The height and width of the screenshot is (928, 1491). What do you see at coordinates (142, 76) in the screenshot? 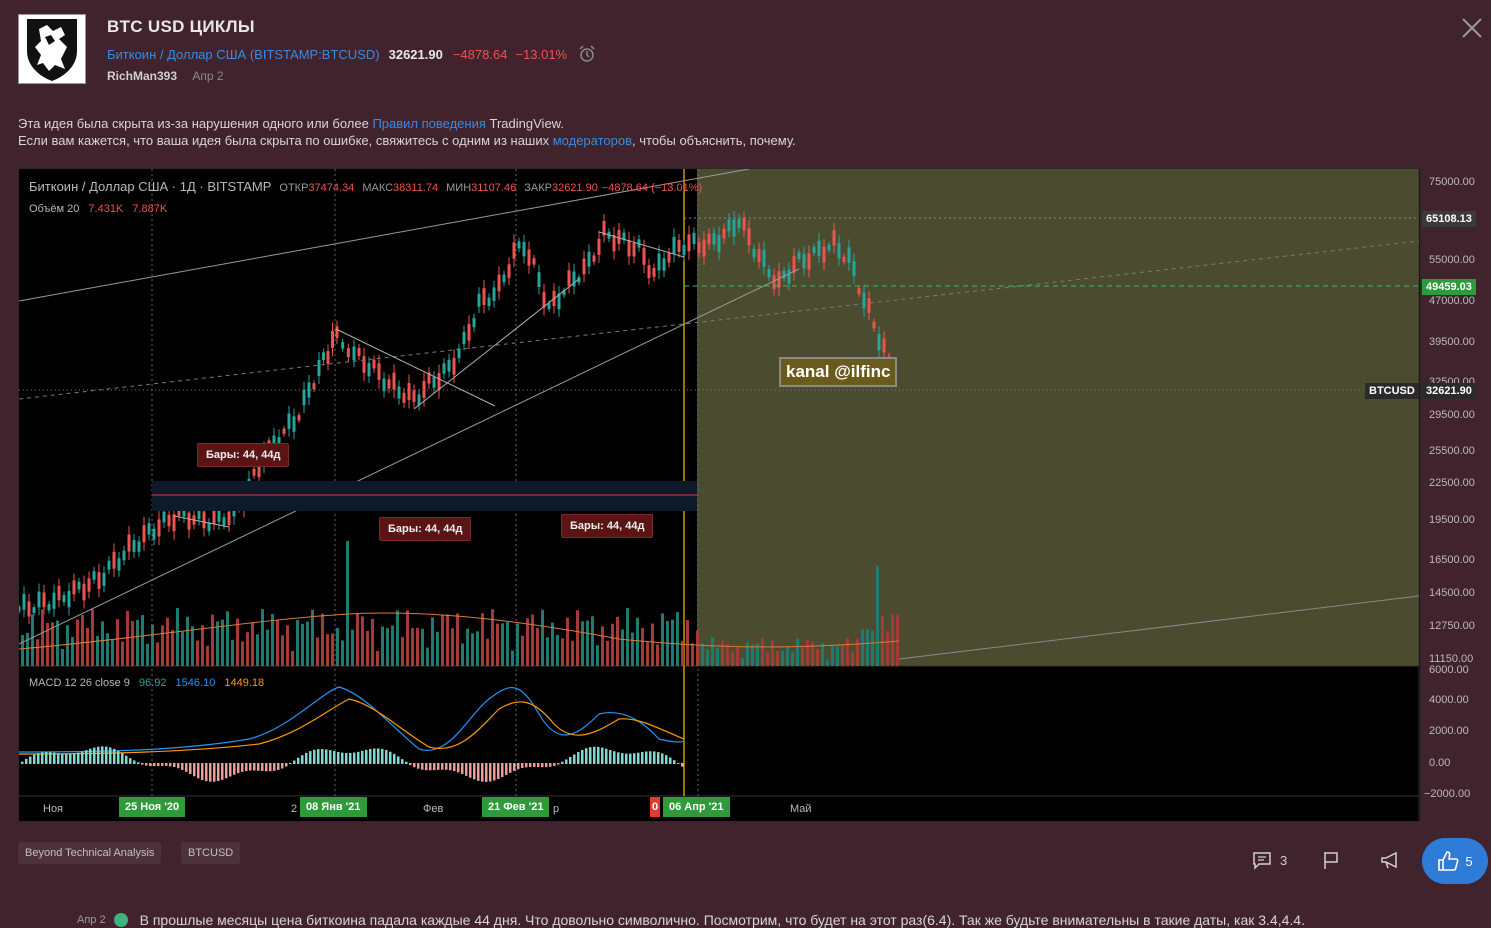
I see `author-name: RichMan393` at bounding box center [142, 76].